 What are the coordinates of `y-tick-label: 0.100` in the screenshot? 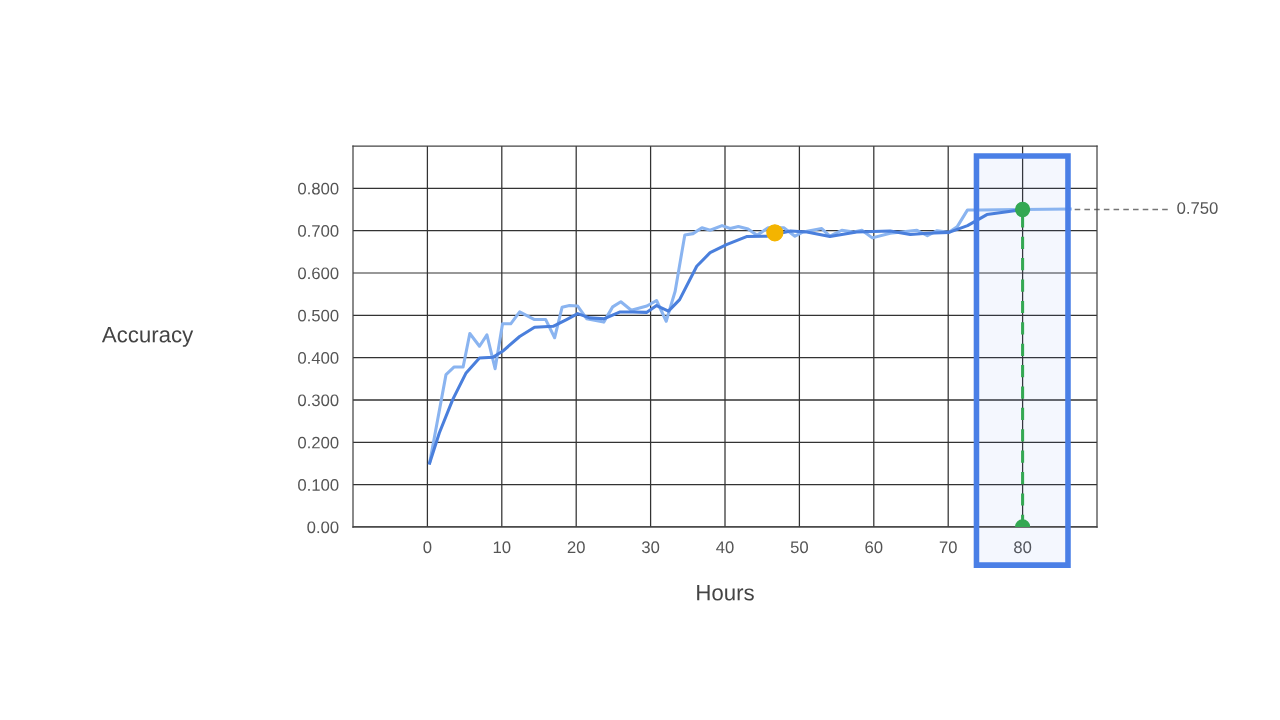 It's located at (318, 485).